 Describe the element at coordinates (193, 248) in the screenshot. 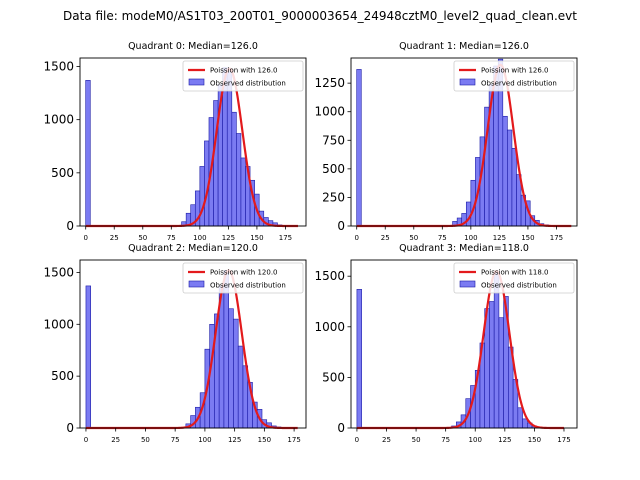

I see `subplot-title: Quadrant 2: Median=120.0` at that location.